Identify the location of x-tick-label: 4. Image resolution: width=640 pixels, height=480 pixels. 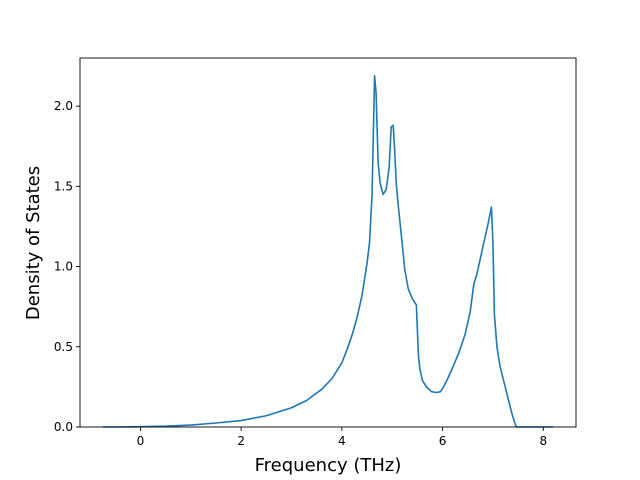
(342, 441).